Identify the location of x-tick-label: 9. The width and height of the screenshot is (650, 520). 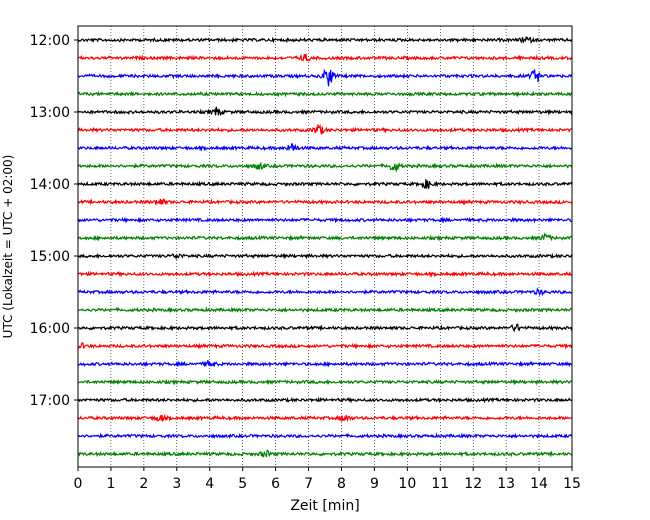
(374, 484).